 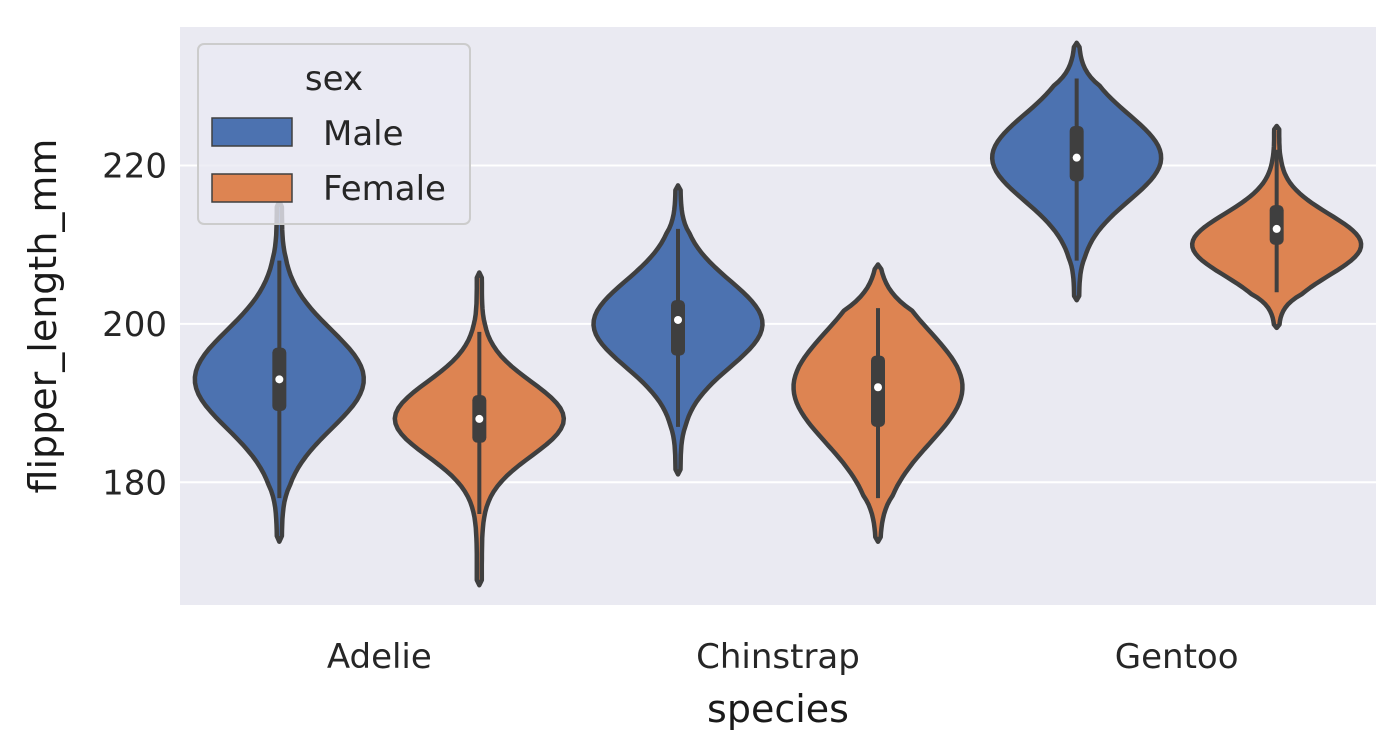 What do you see at coordinates (678, 319) in the screenshot?
I see `median-dot-chinstrap-male` at bounding box center [678, 319].